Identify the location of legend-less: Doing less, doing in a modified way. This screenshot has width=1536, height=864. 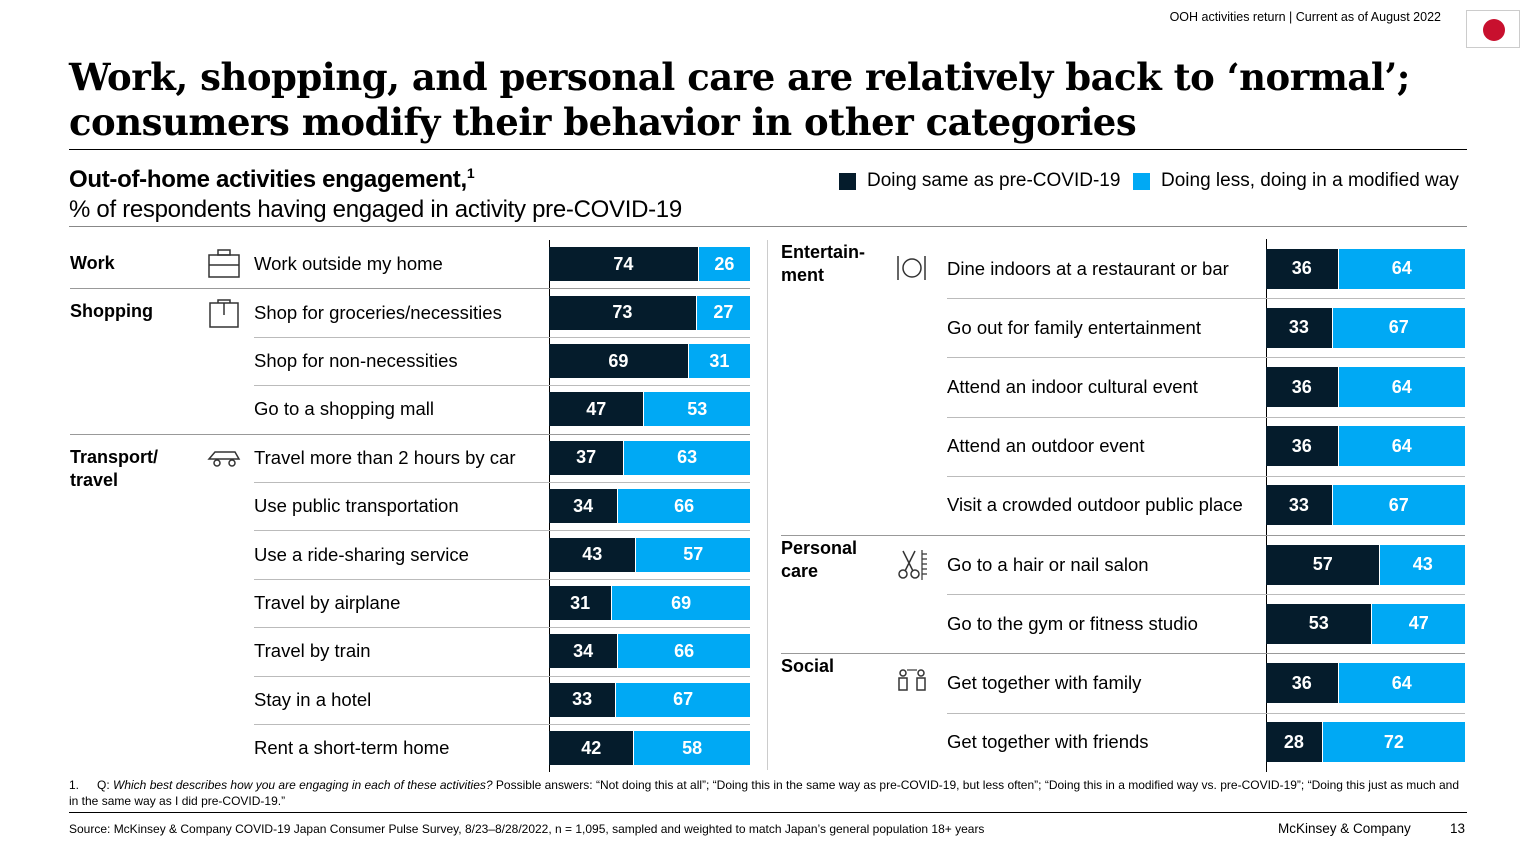
(1296, 181).